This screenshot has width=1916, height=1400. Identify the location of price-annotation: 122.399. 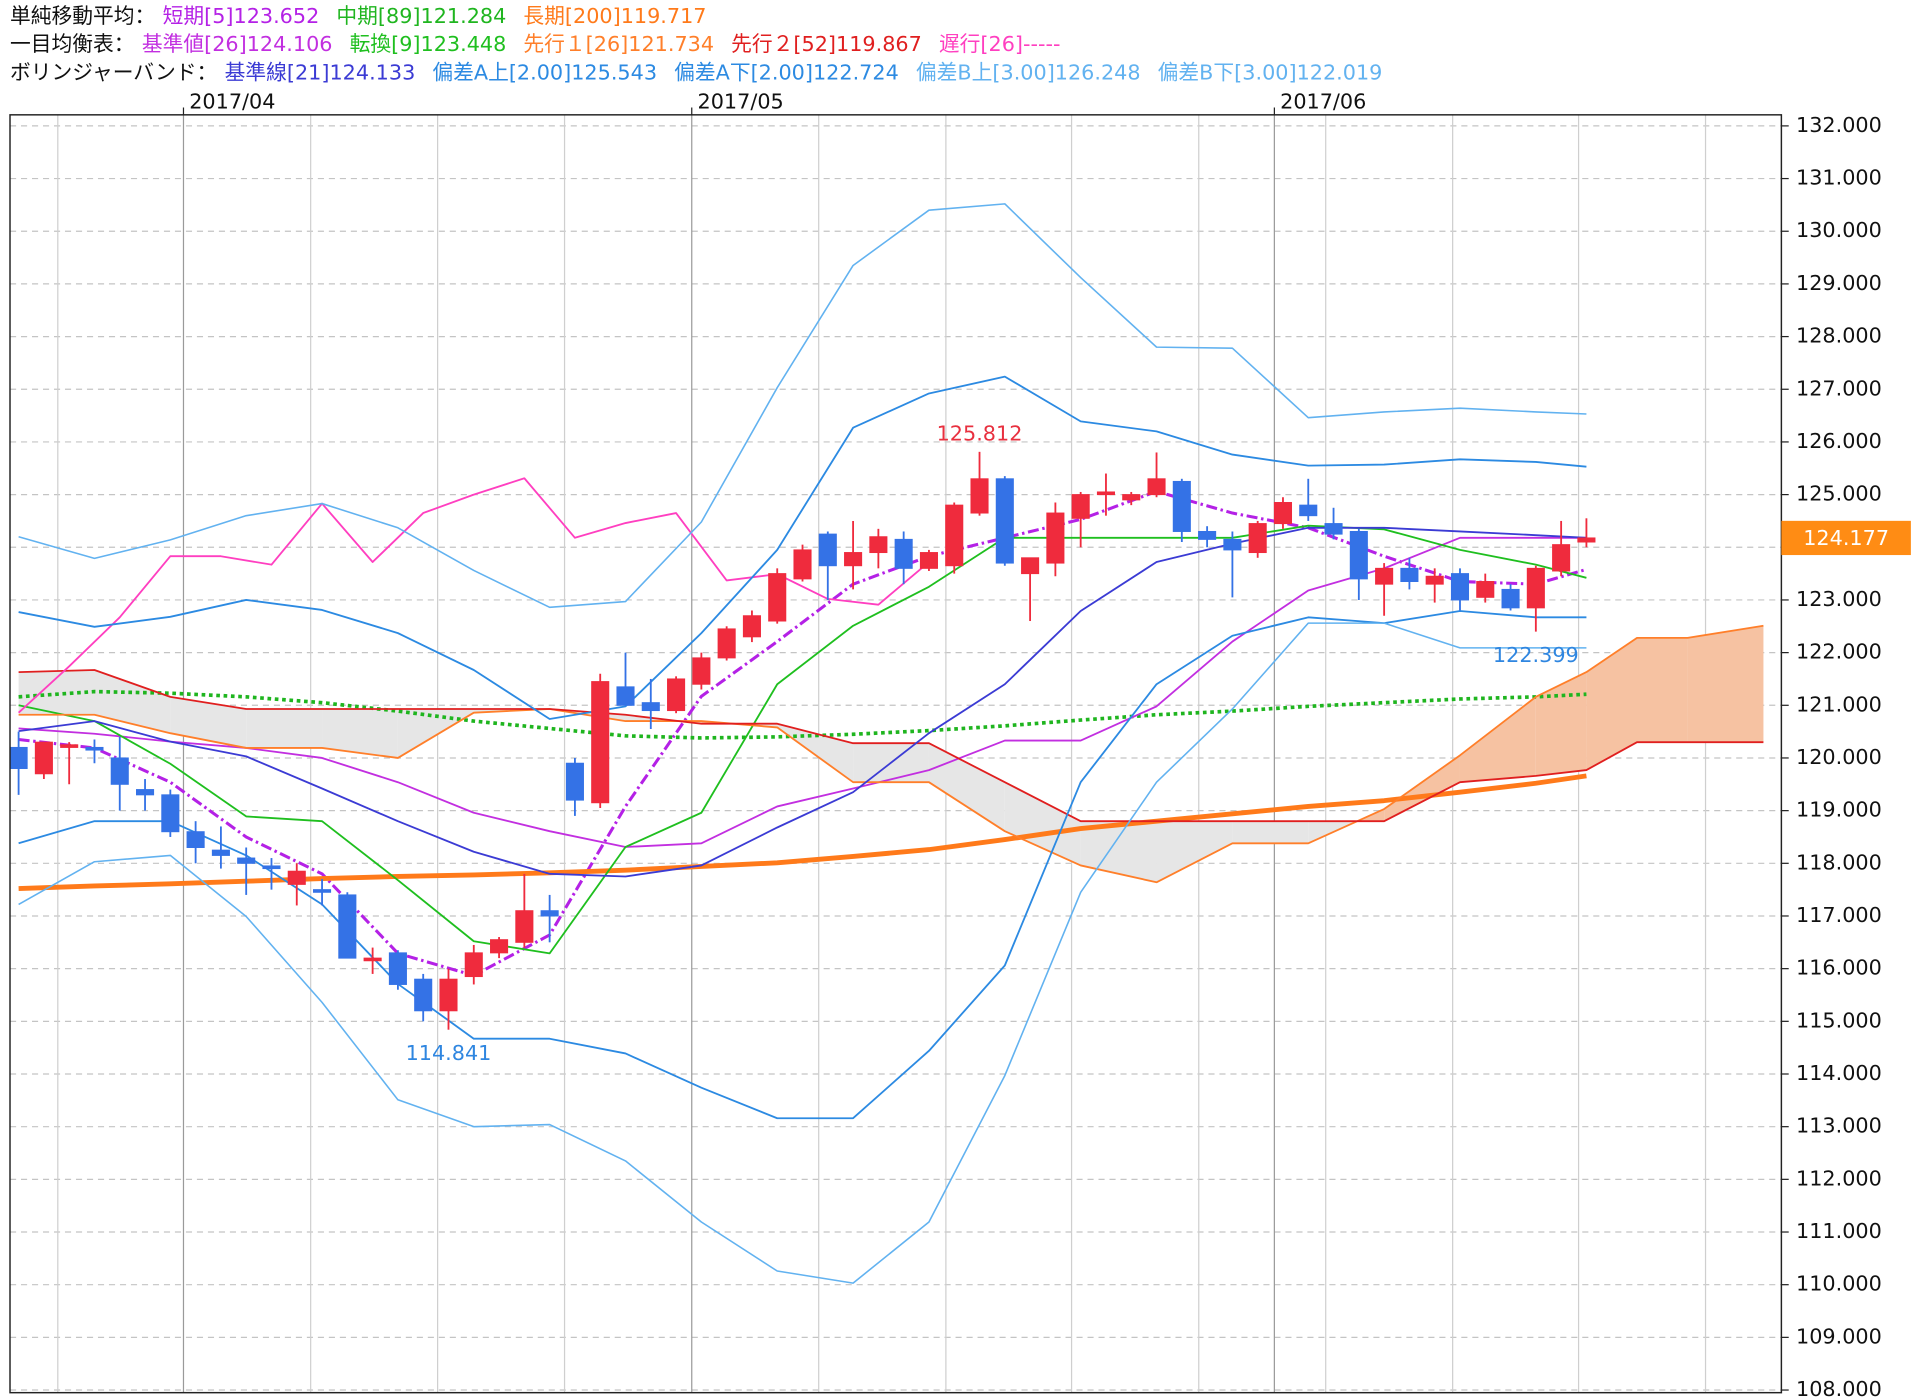
(1536, 655).